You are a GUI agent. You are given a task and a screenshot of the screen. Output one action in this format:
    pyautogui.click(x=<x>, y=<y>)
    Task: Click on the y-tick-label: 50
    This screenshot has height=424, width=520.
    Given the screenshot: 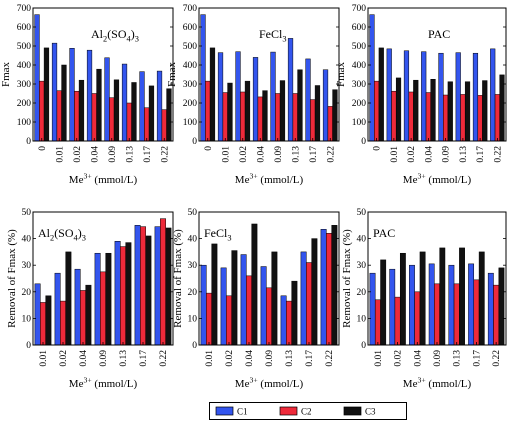 What is the action you would take?
    pyautogui.click(x=193, y=213)
    